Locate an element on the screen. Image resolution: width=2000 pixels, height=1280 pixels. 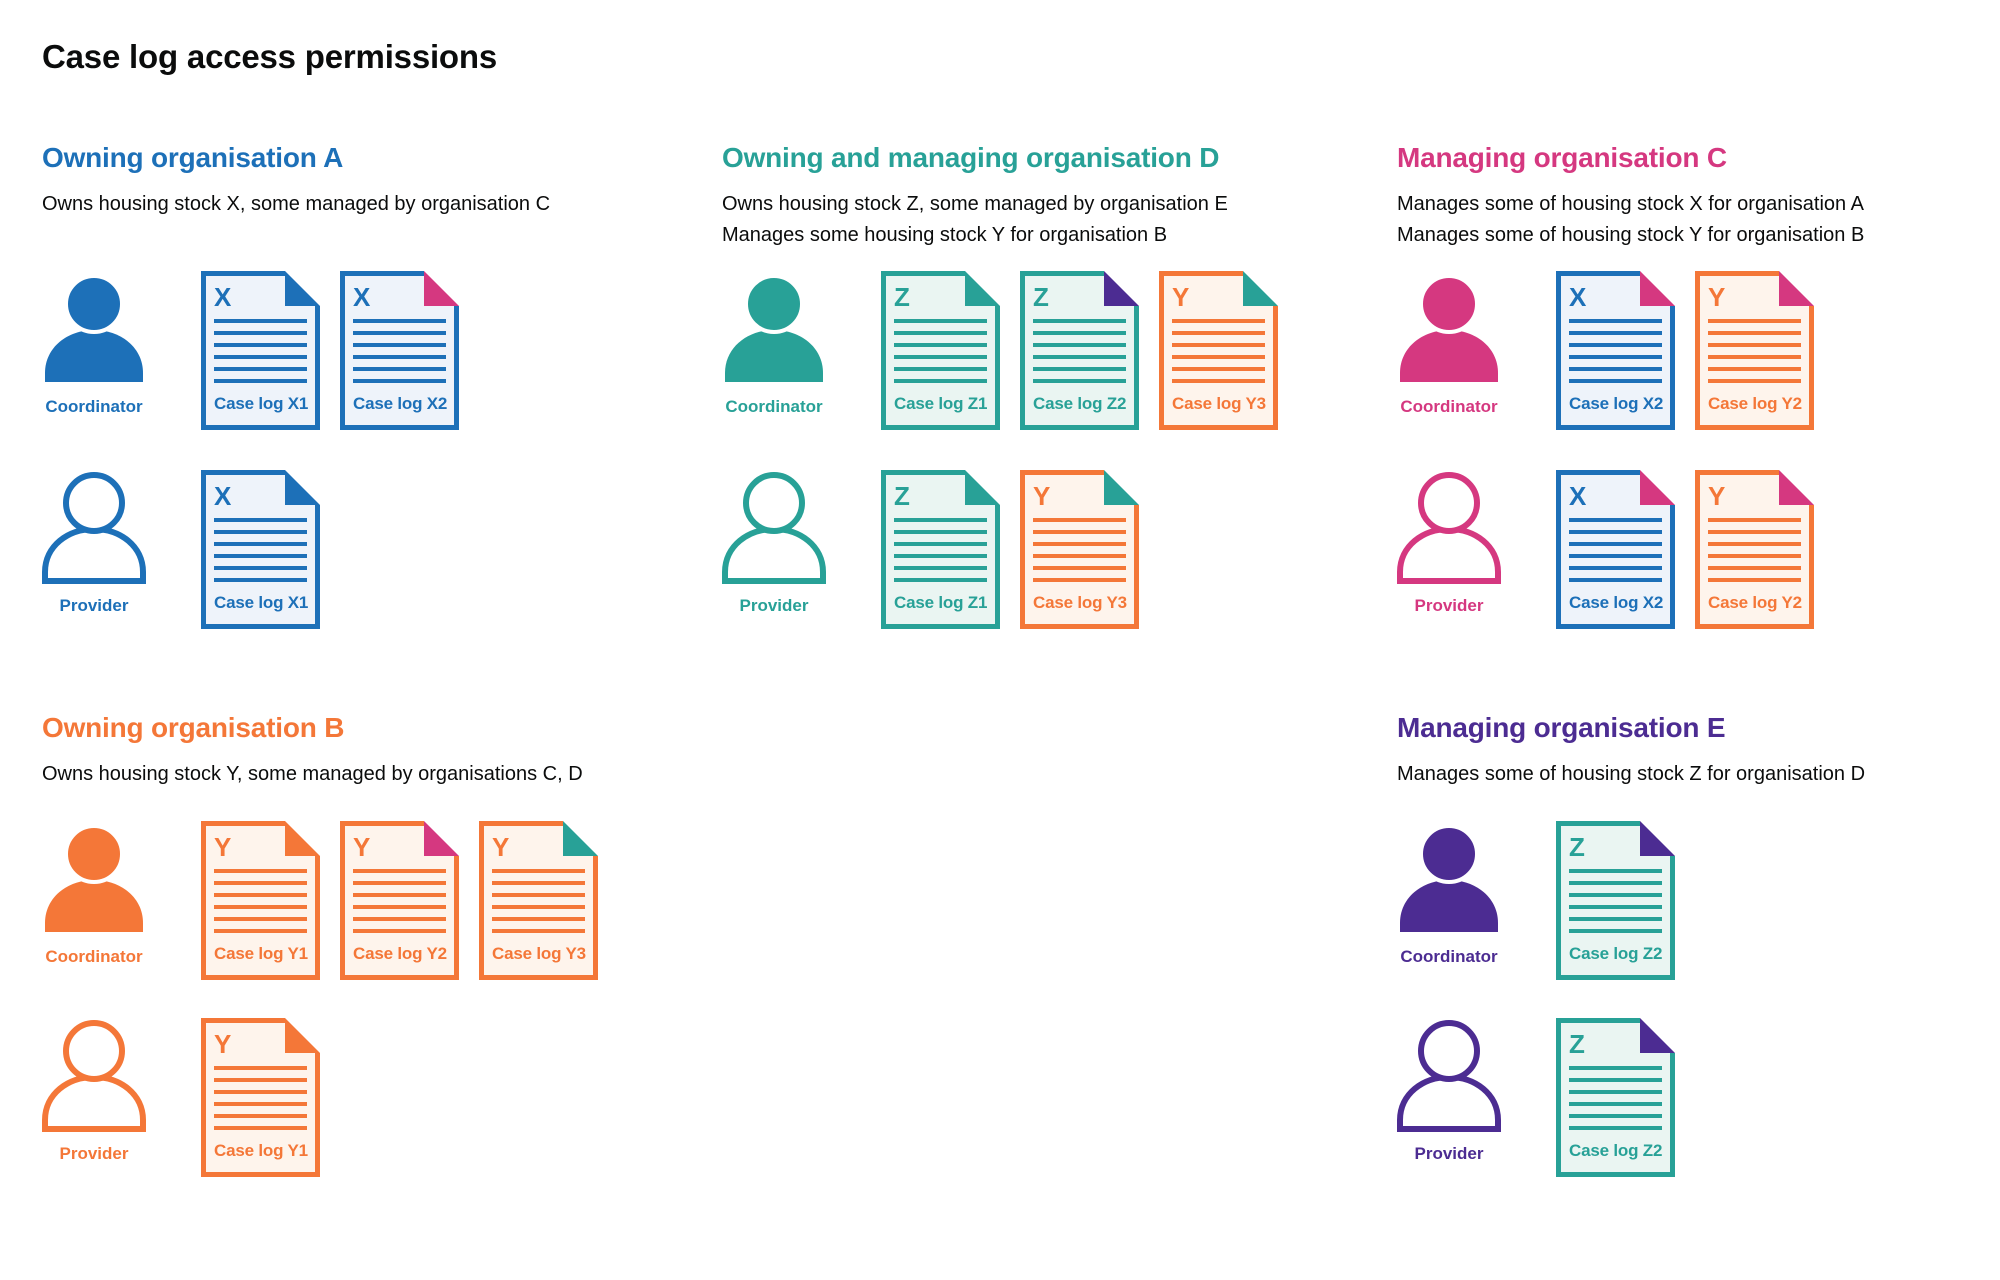
section-title: Owning and managing organisation D is located at coordinates (971, 157).